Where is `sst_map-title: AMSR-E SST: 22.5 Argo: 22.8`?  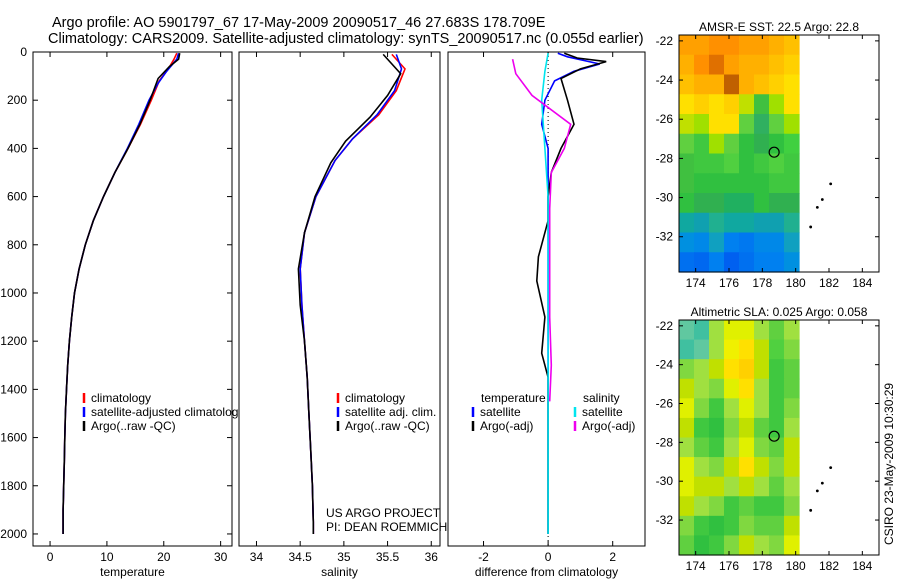
sst_map-title: AMSR-E SST: 22.5 Argo: 22.8 is located at coordinates (779, 27).